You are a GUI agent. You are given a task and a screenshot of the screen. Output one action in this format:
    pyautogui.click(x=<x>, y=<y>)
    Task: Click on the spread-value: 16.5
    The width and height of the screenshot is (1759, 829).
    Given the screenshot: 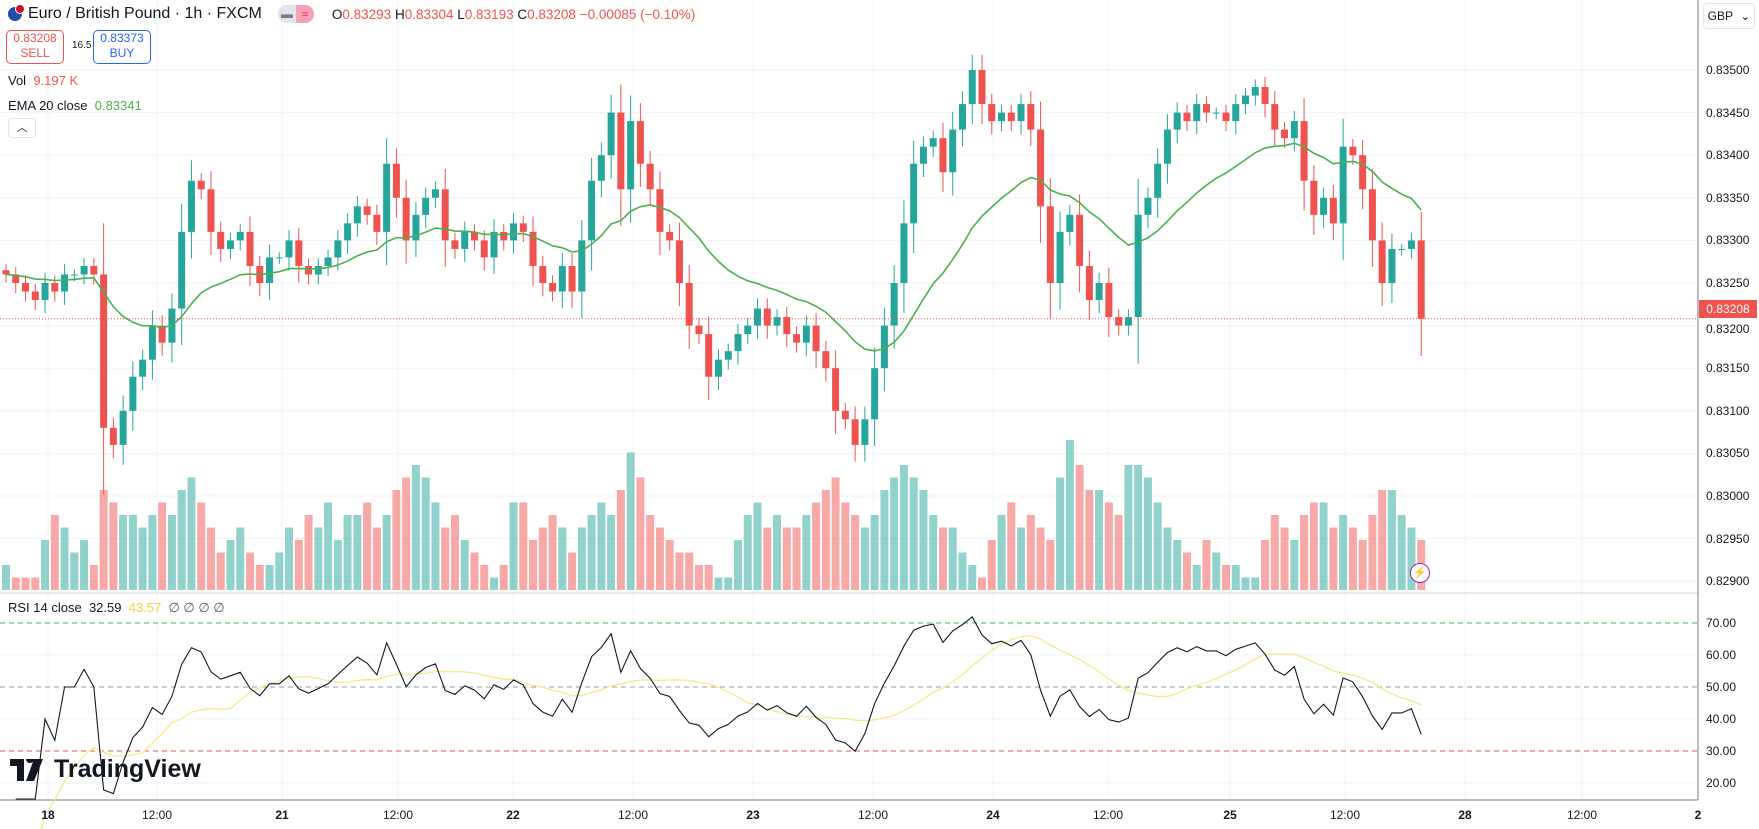 What is the action you would take?
    pyautogui.click(x=82, y=45)
    